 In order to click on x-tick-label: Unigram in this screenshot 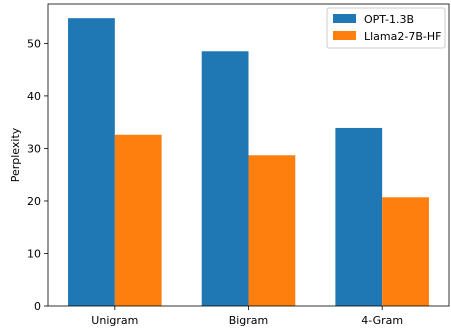, I will do `click(114, 320)`.